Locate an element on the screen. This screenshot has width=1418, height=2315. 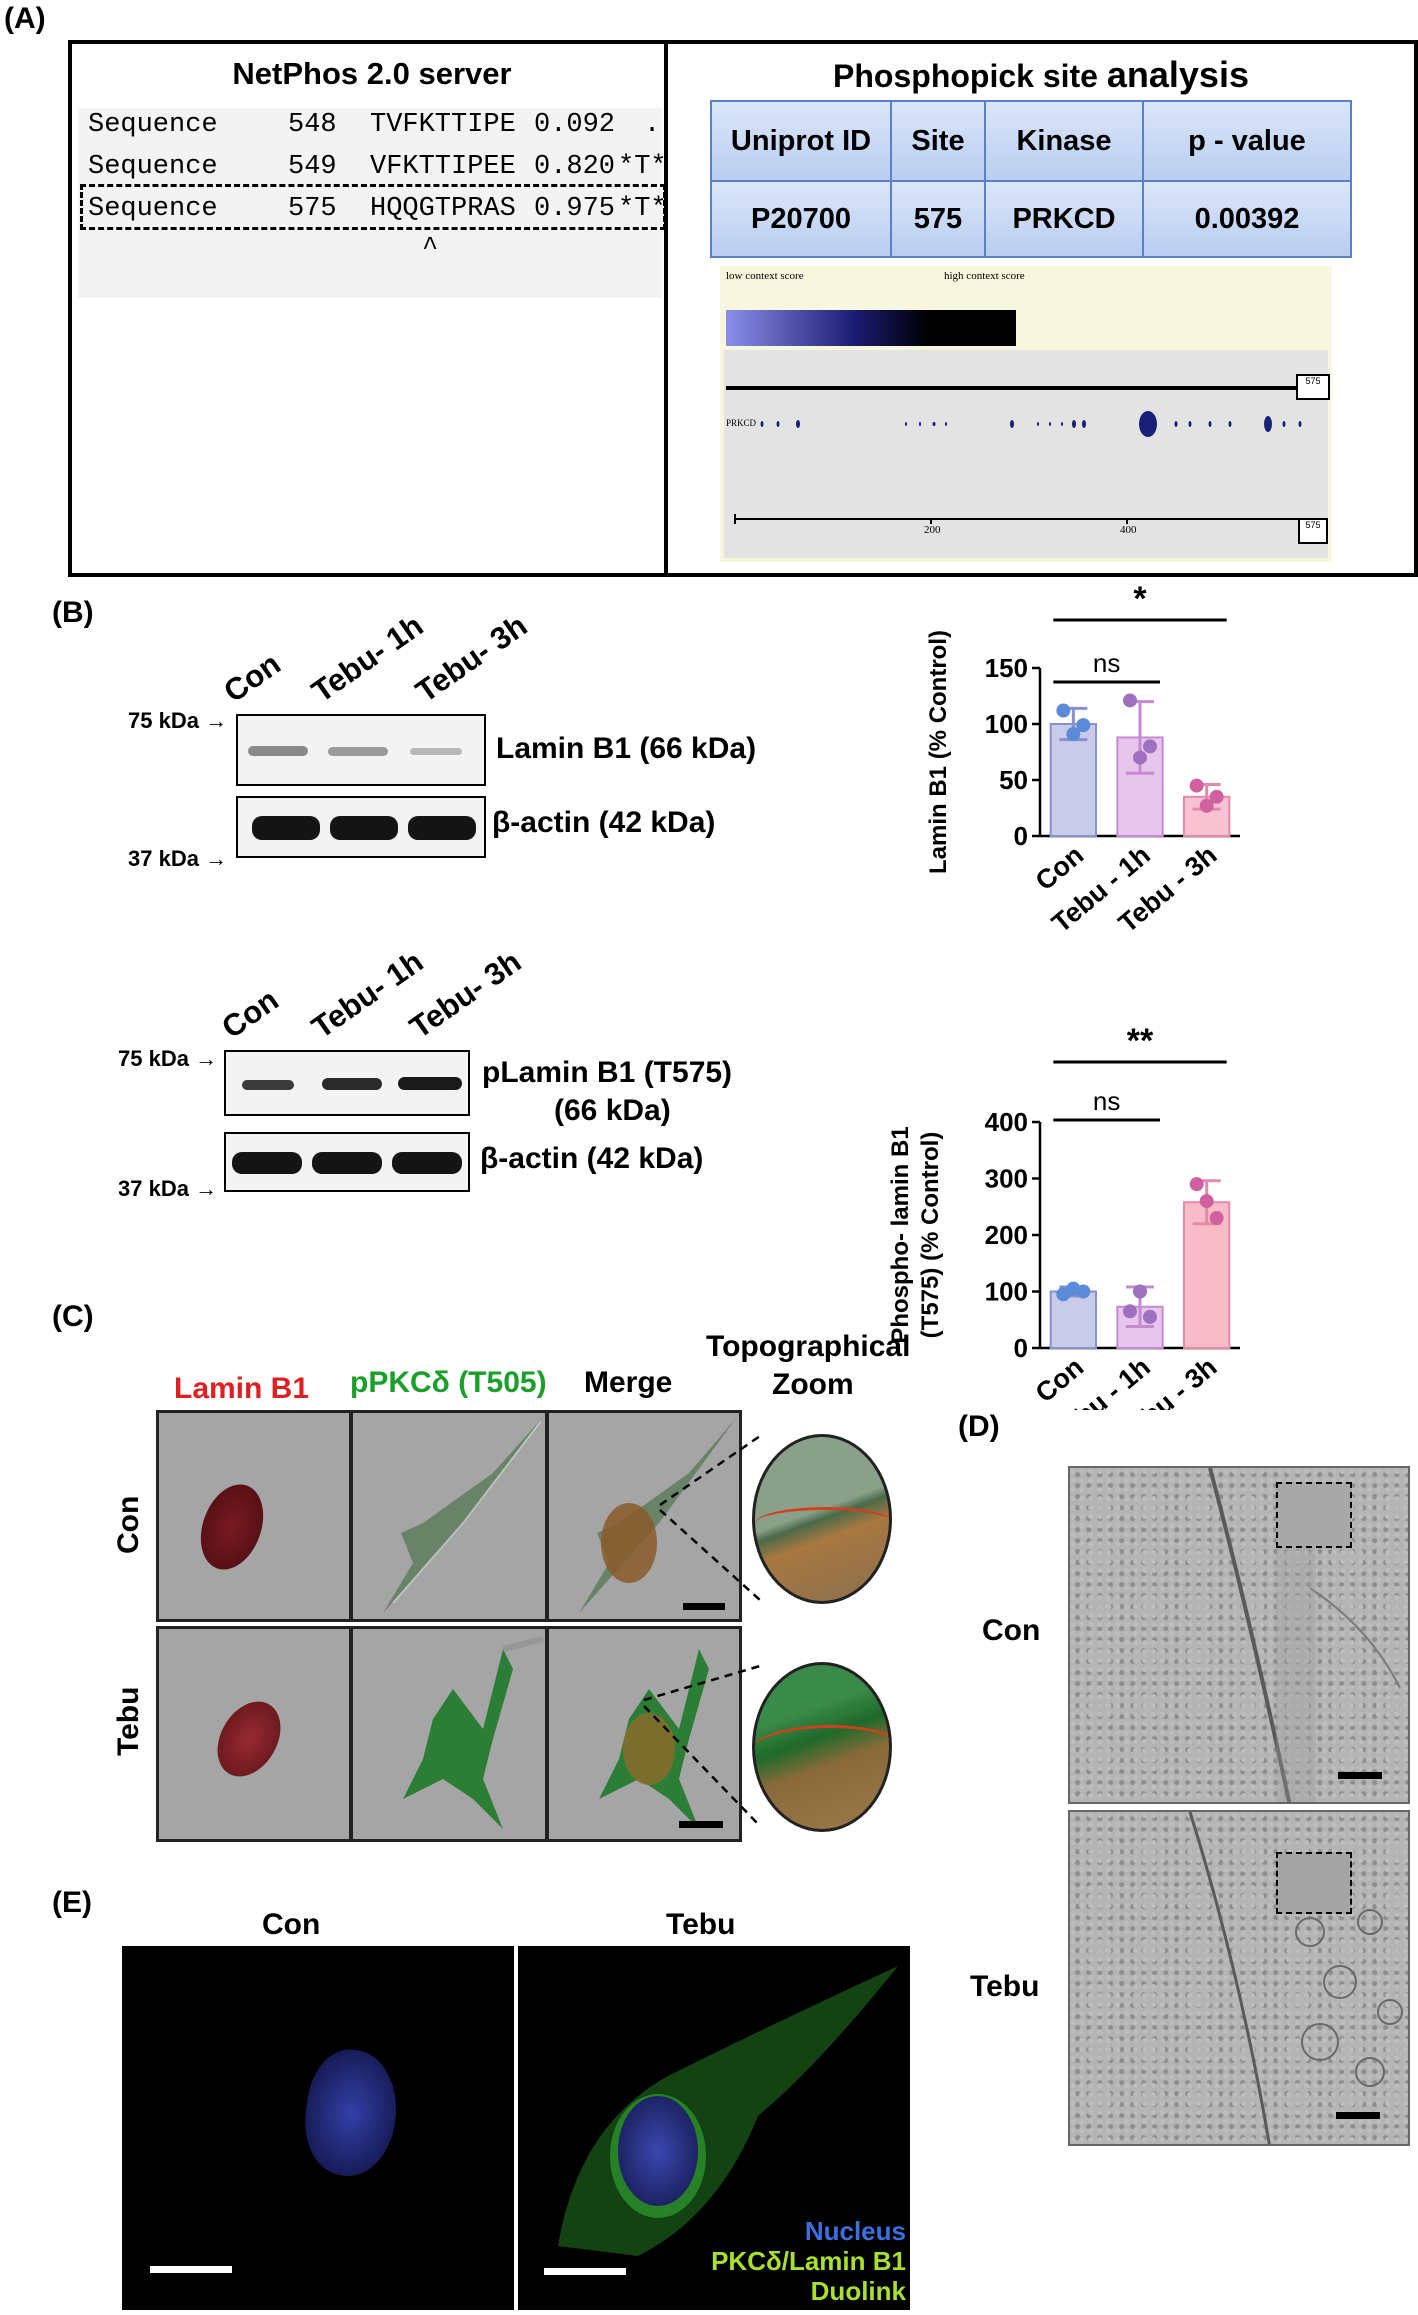
y-axis-title: Phospho- lamin B1 is located at coordinates (900, 1234).